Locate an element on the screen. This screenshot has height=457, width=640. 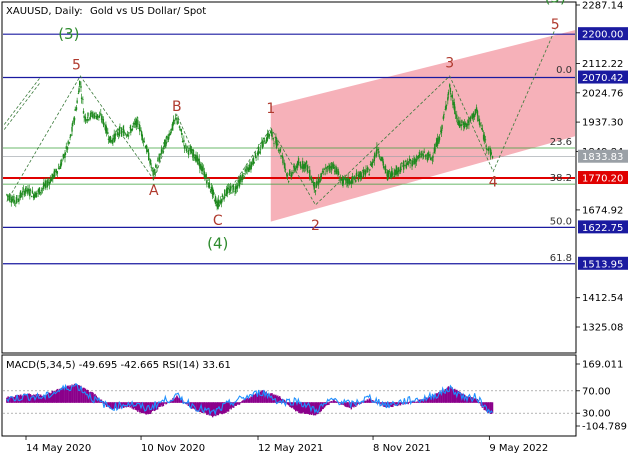
wave-label: 5 is located at coordinates (76, 65).